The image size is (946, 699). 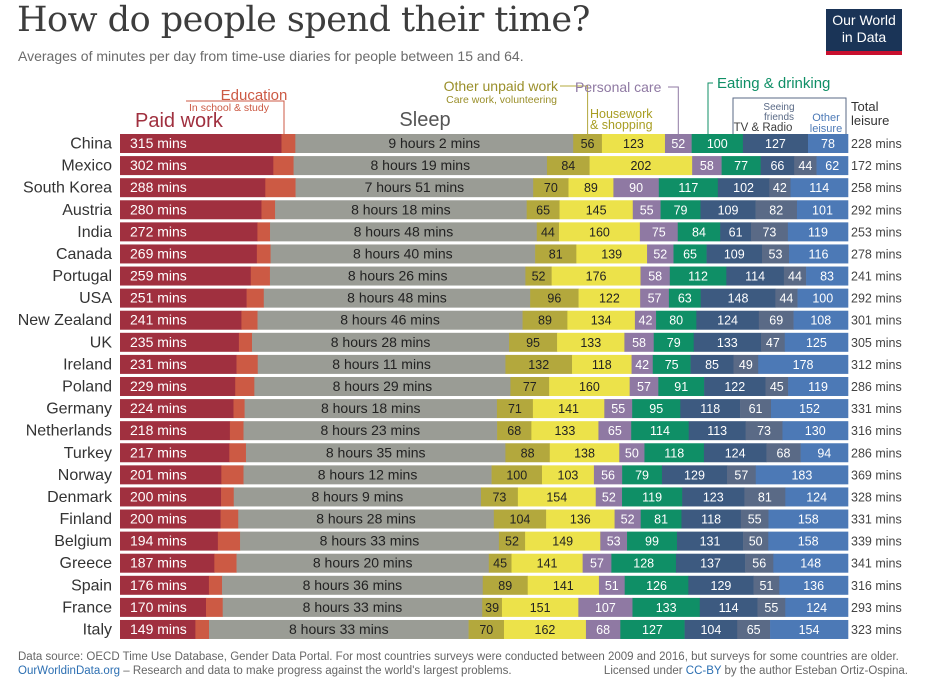 I want to click on value-label-other-leisure-mexico: 62, so click(x=832, y=166).